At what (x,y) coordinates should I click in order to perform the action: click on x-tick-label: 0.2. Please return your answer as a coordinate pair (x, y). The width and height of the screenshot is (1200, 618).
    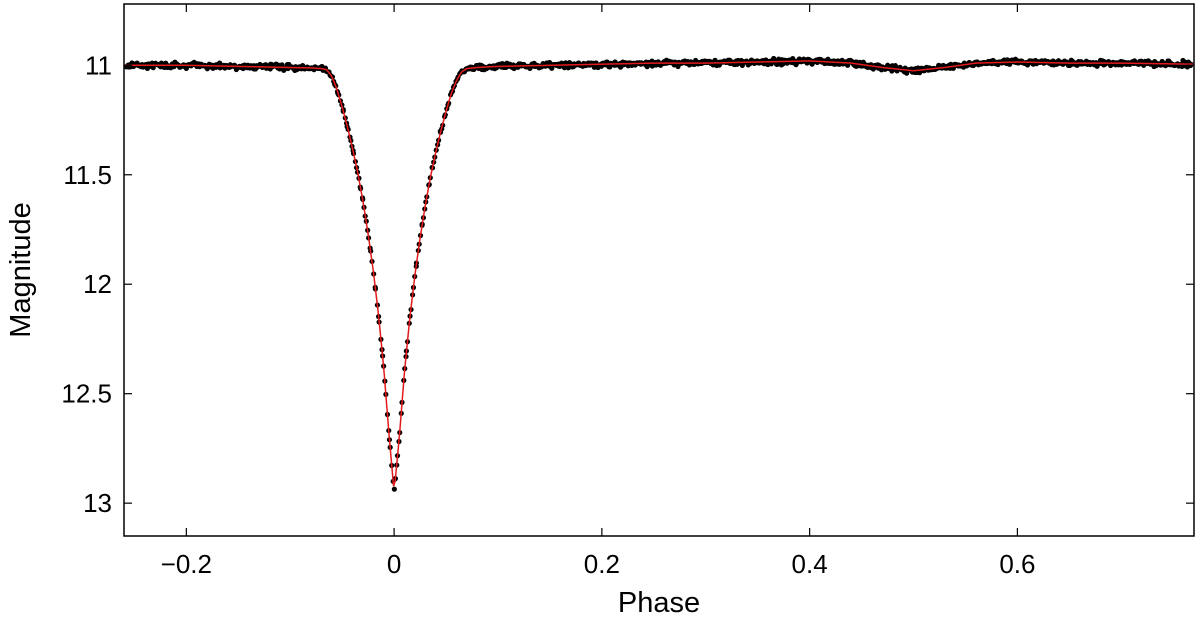
    Looking at the image, I should click on (602, 564).